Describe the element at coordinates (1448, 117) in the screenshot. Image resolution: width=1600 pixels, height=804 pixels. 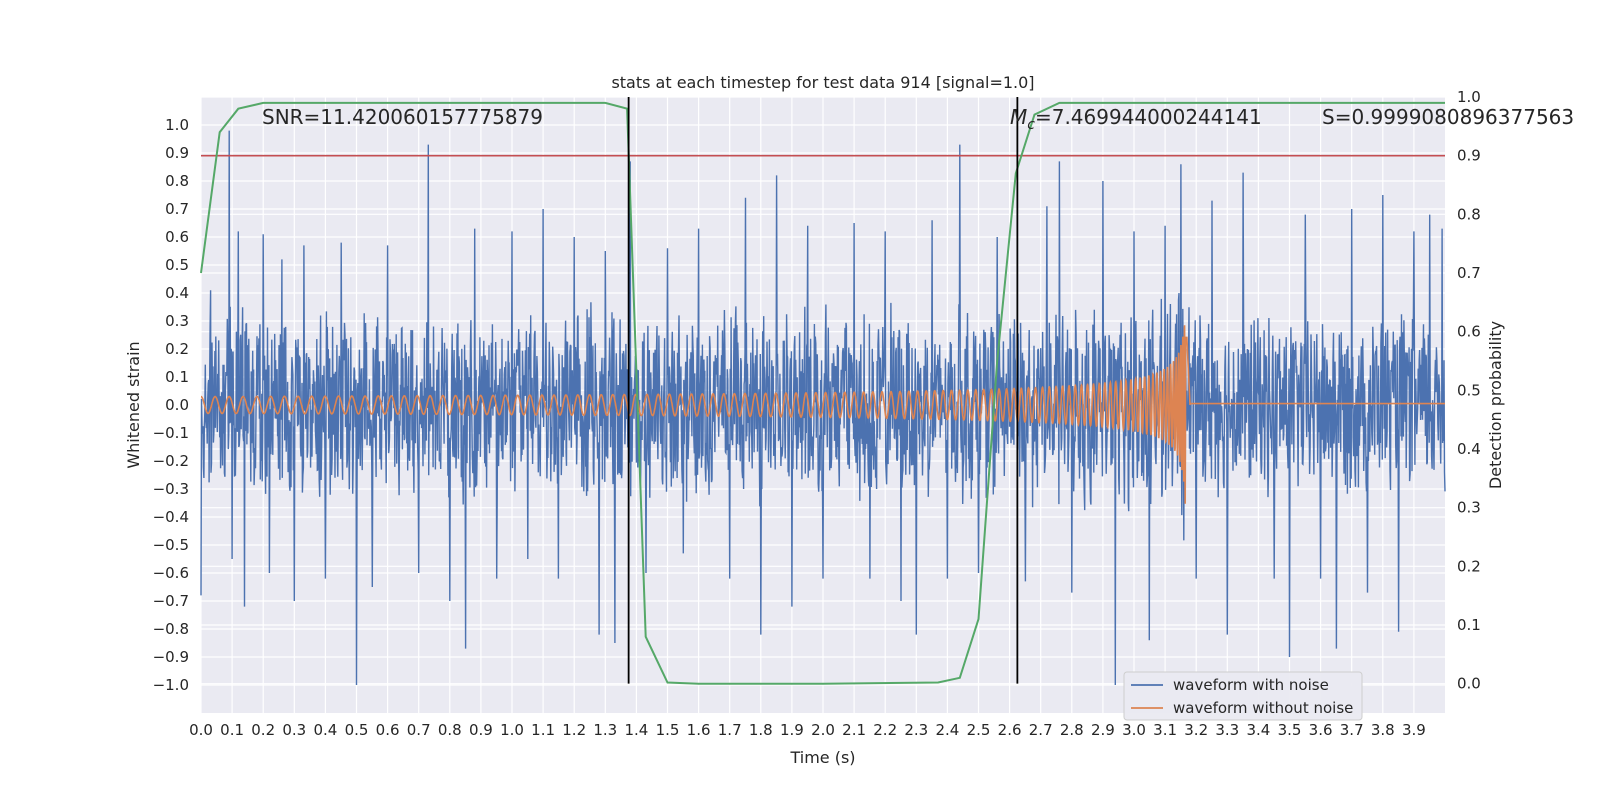
I see `s-annotation: S=0.9999080896377563` at that location.